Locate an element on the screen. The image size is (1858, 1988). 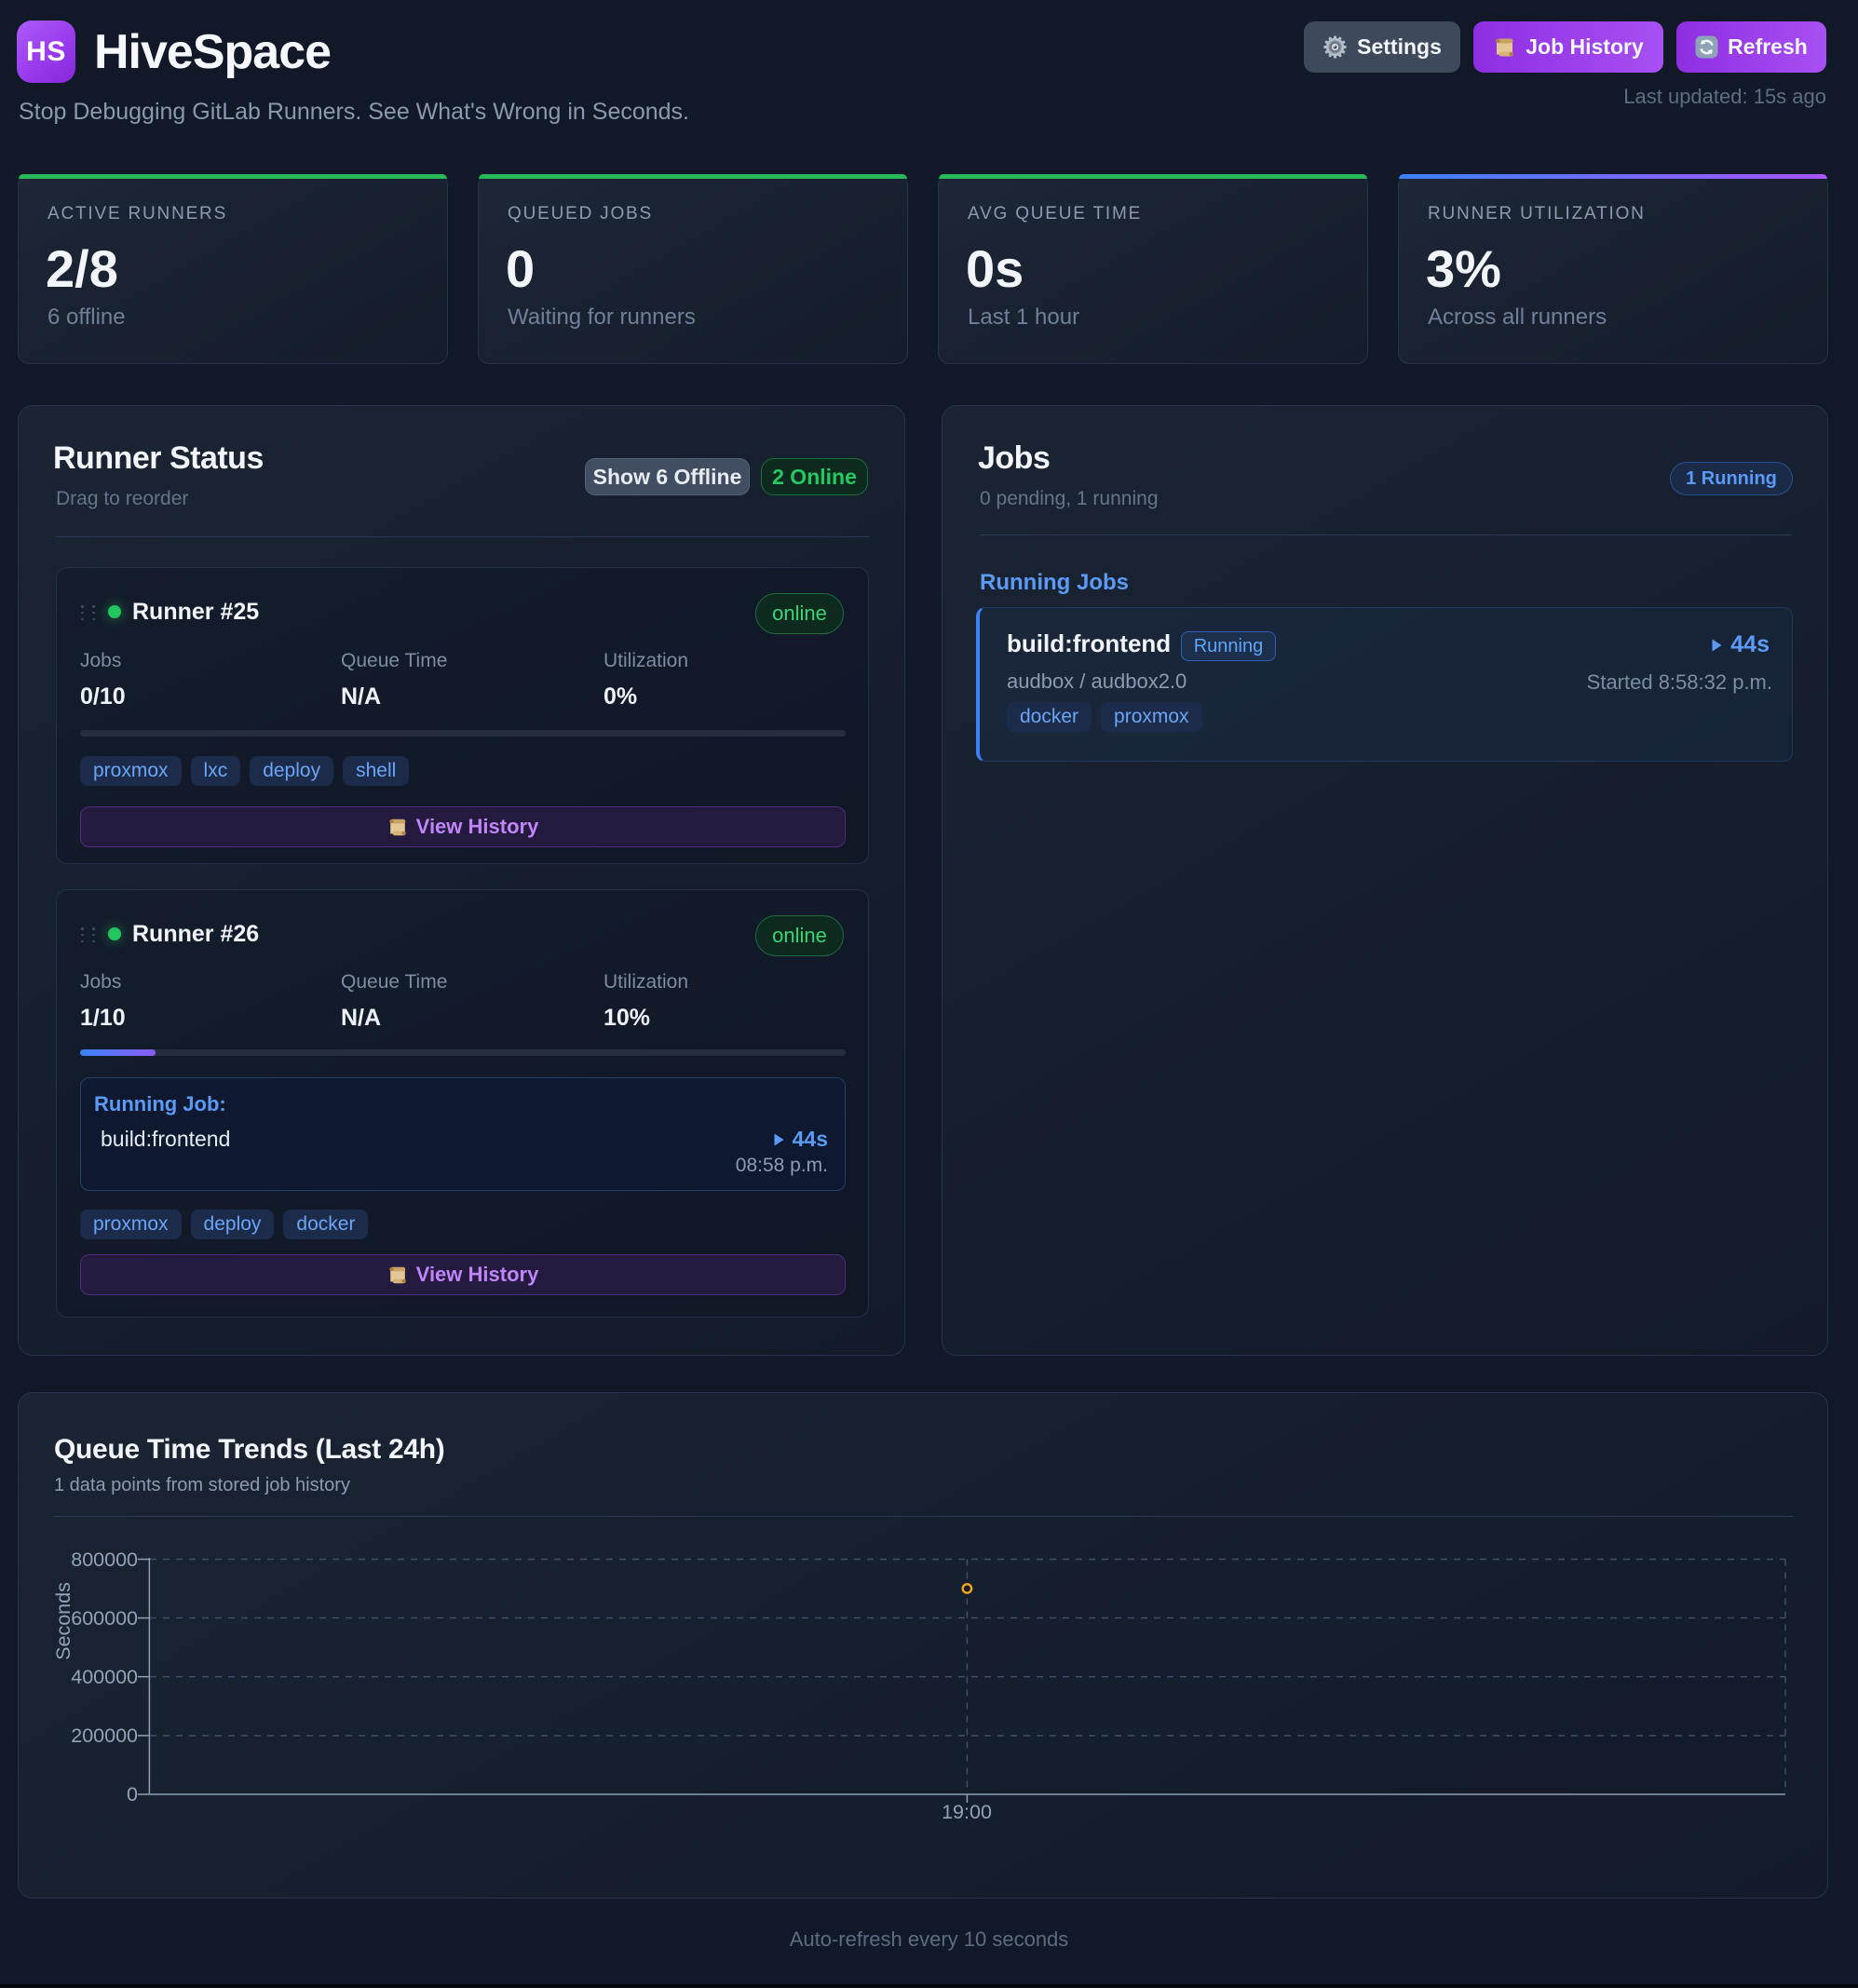
svg-text: 19:00 is located at coordinates (967, 1812).